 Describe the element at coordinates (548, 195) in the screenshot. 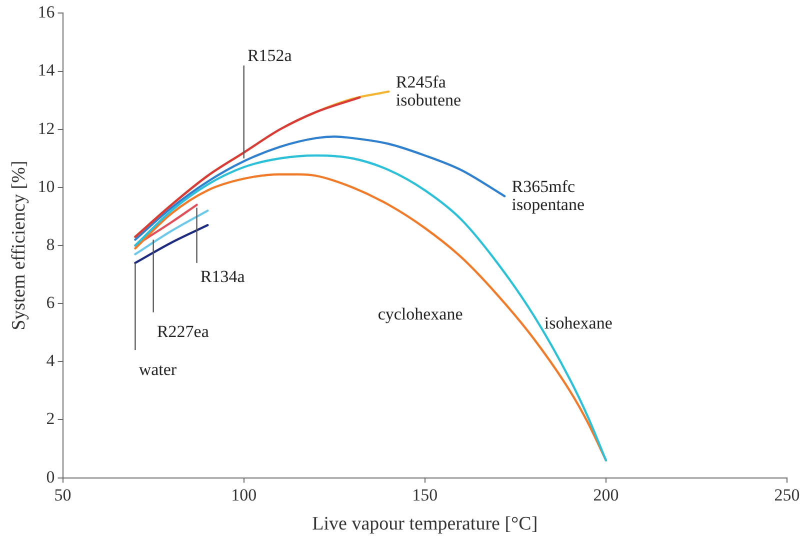

I see `series-label: R365mfc isopentane` at that location.